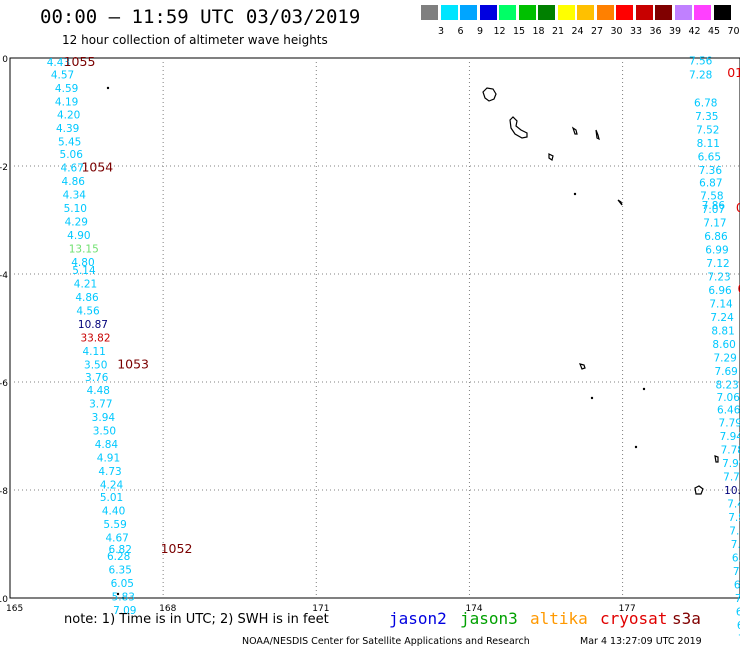 The width and height of the screenshot is (740, 650). What do you see at coordinates (75, 195) in the screenshot?
I see `swh-value-label: 4.34` at bounding box center [75, 195].